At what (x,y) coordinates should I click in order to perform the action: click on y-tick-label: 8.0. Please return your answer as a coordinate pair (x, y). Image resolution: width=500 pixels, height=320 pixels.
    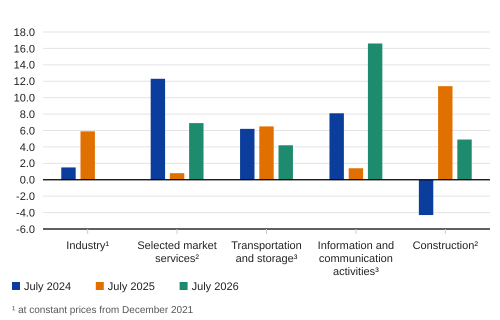
    Looking at the image, I should click on (27, 114).